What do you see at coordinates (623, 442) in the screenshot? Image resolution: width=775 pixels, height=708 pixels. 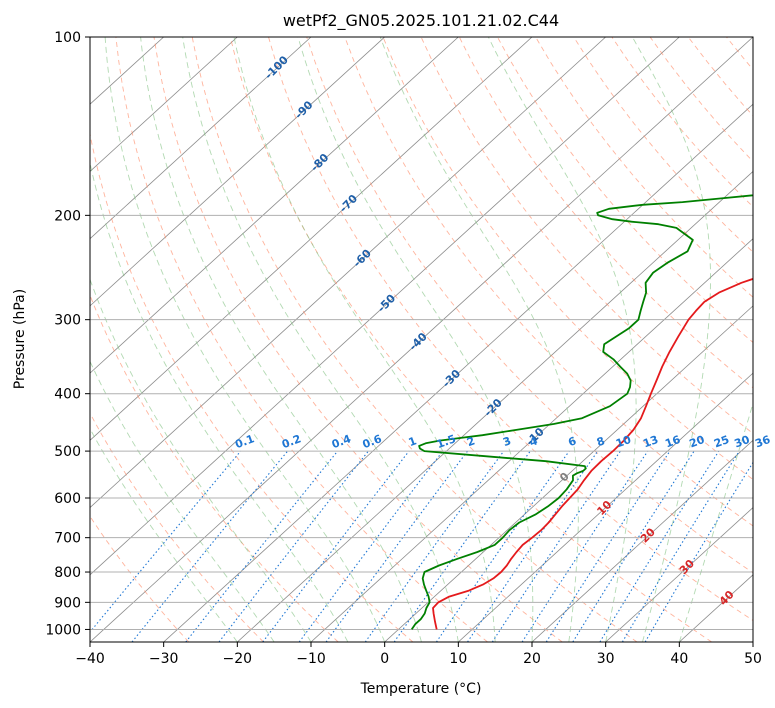 I see `mixing-ratio-label: 10` at bounding box center [623, 442].